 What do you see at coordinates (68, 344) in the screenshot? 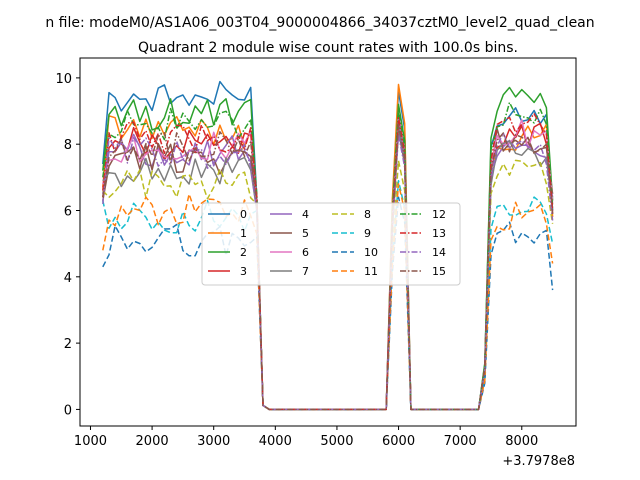
I see `y-tick-label: 2` at bounding box center [68, 344].